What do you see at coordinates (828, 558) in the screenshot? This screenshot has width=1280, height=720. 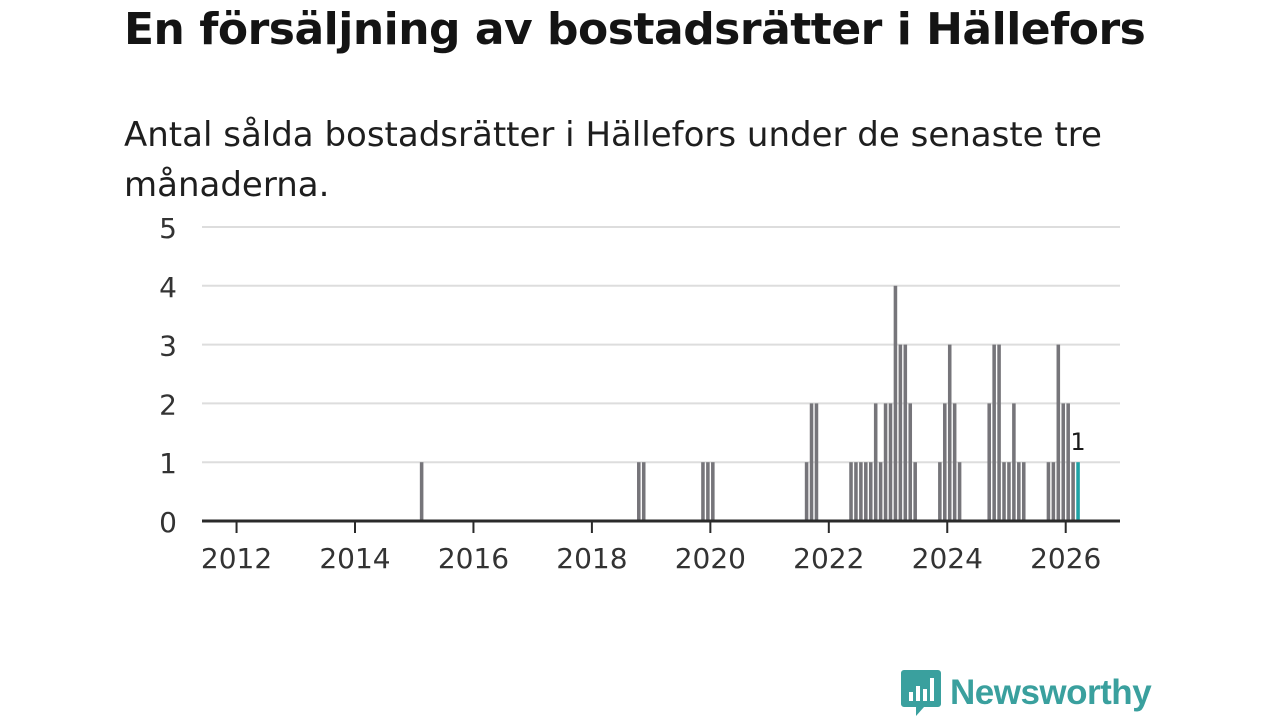 I see `x-tick-label: 2022` at bounding box center [828, 558].